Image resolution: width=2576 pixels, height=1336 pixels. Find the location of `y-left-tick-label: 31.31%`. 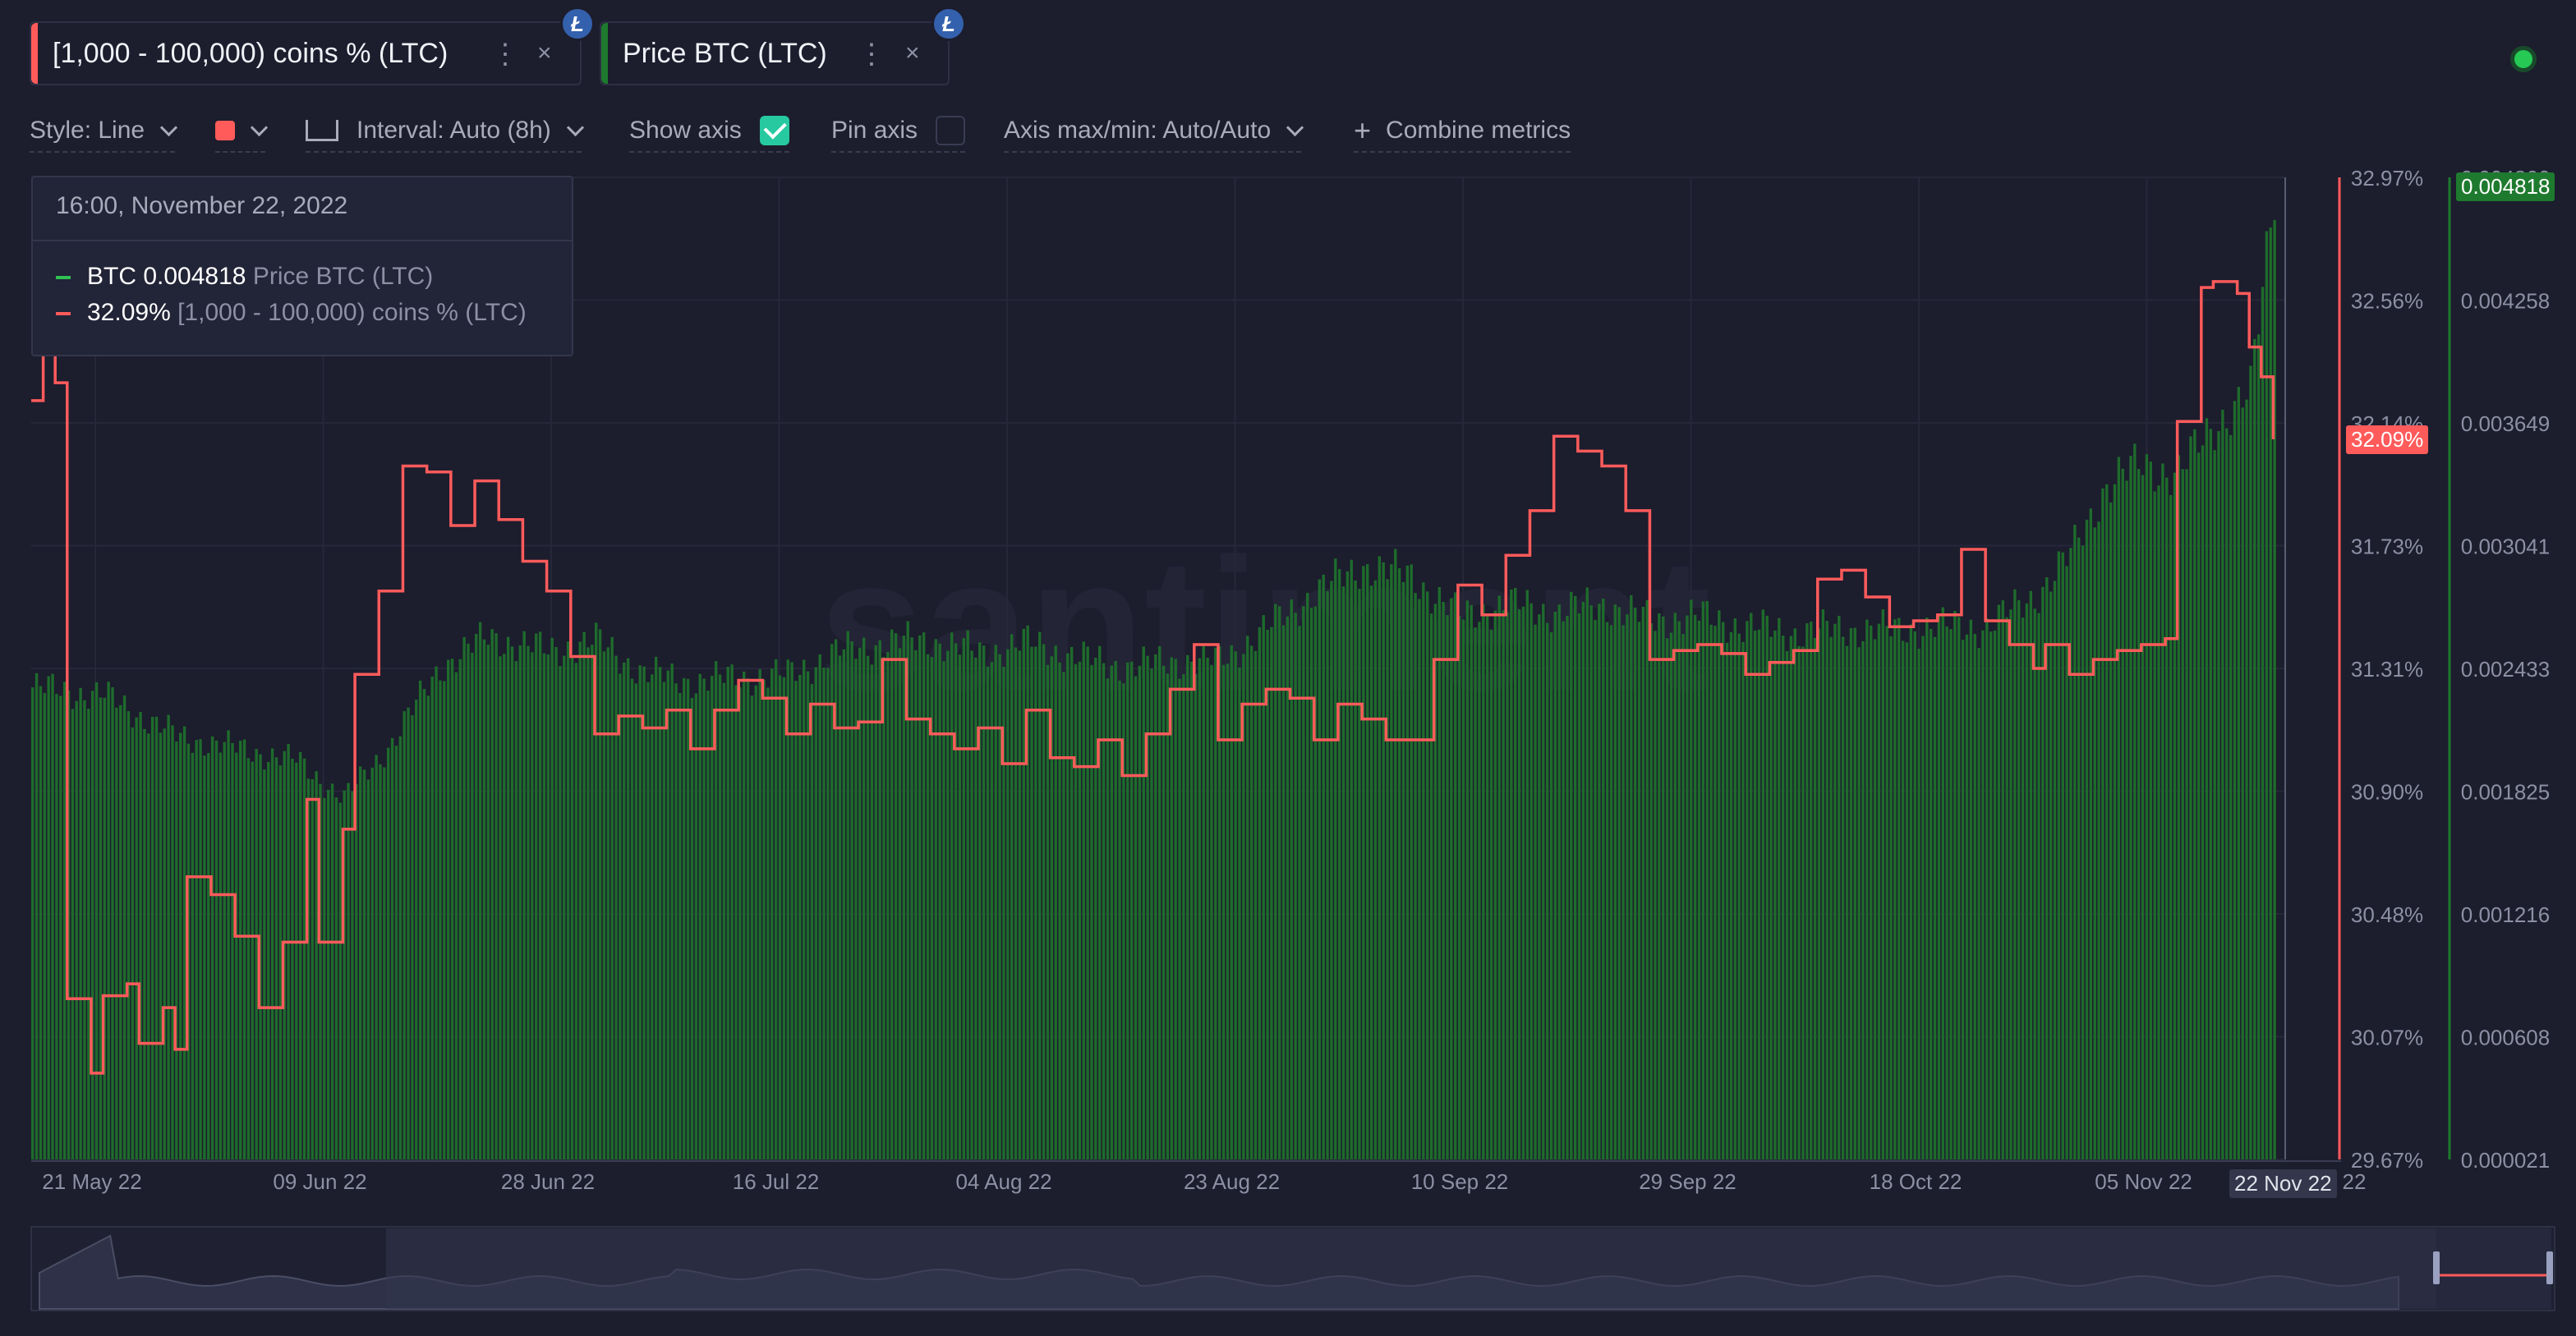

y-left-tick-label: 31.31% is located at coordinates (2387, 669).